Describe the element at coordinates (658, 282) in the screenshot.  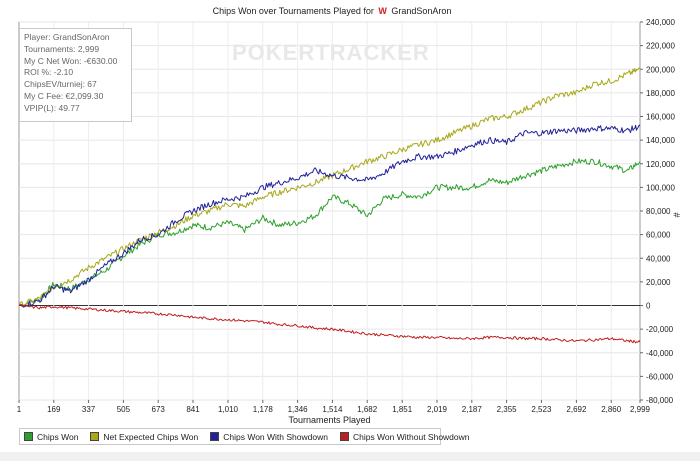
I see `y-tick-label: 20,000` at that location.